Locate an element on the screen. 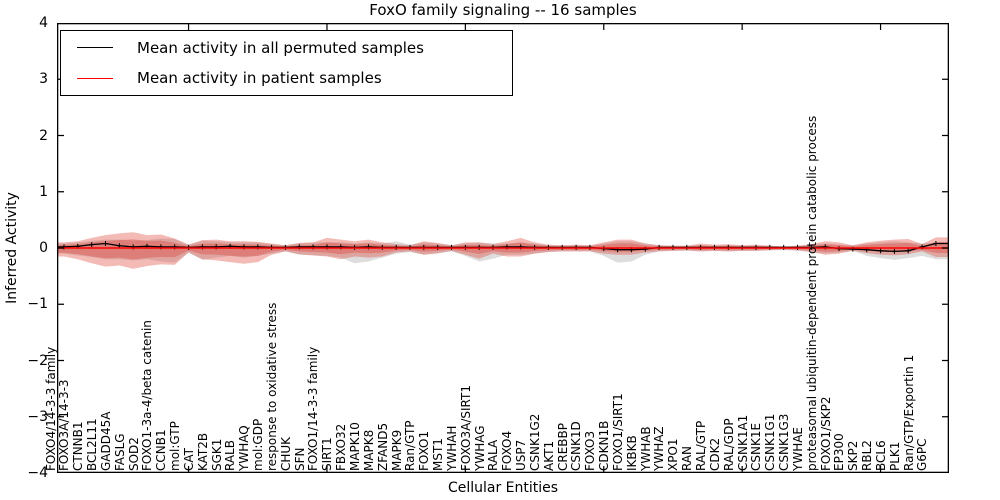 The image size is (1000, 500). x-category-label: FOXO3 is located at coordinates (590, 450).